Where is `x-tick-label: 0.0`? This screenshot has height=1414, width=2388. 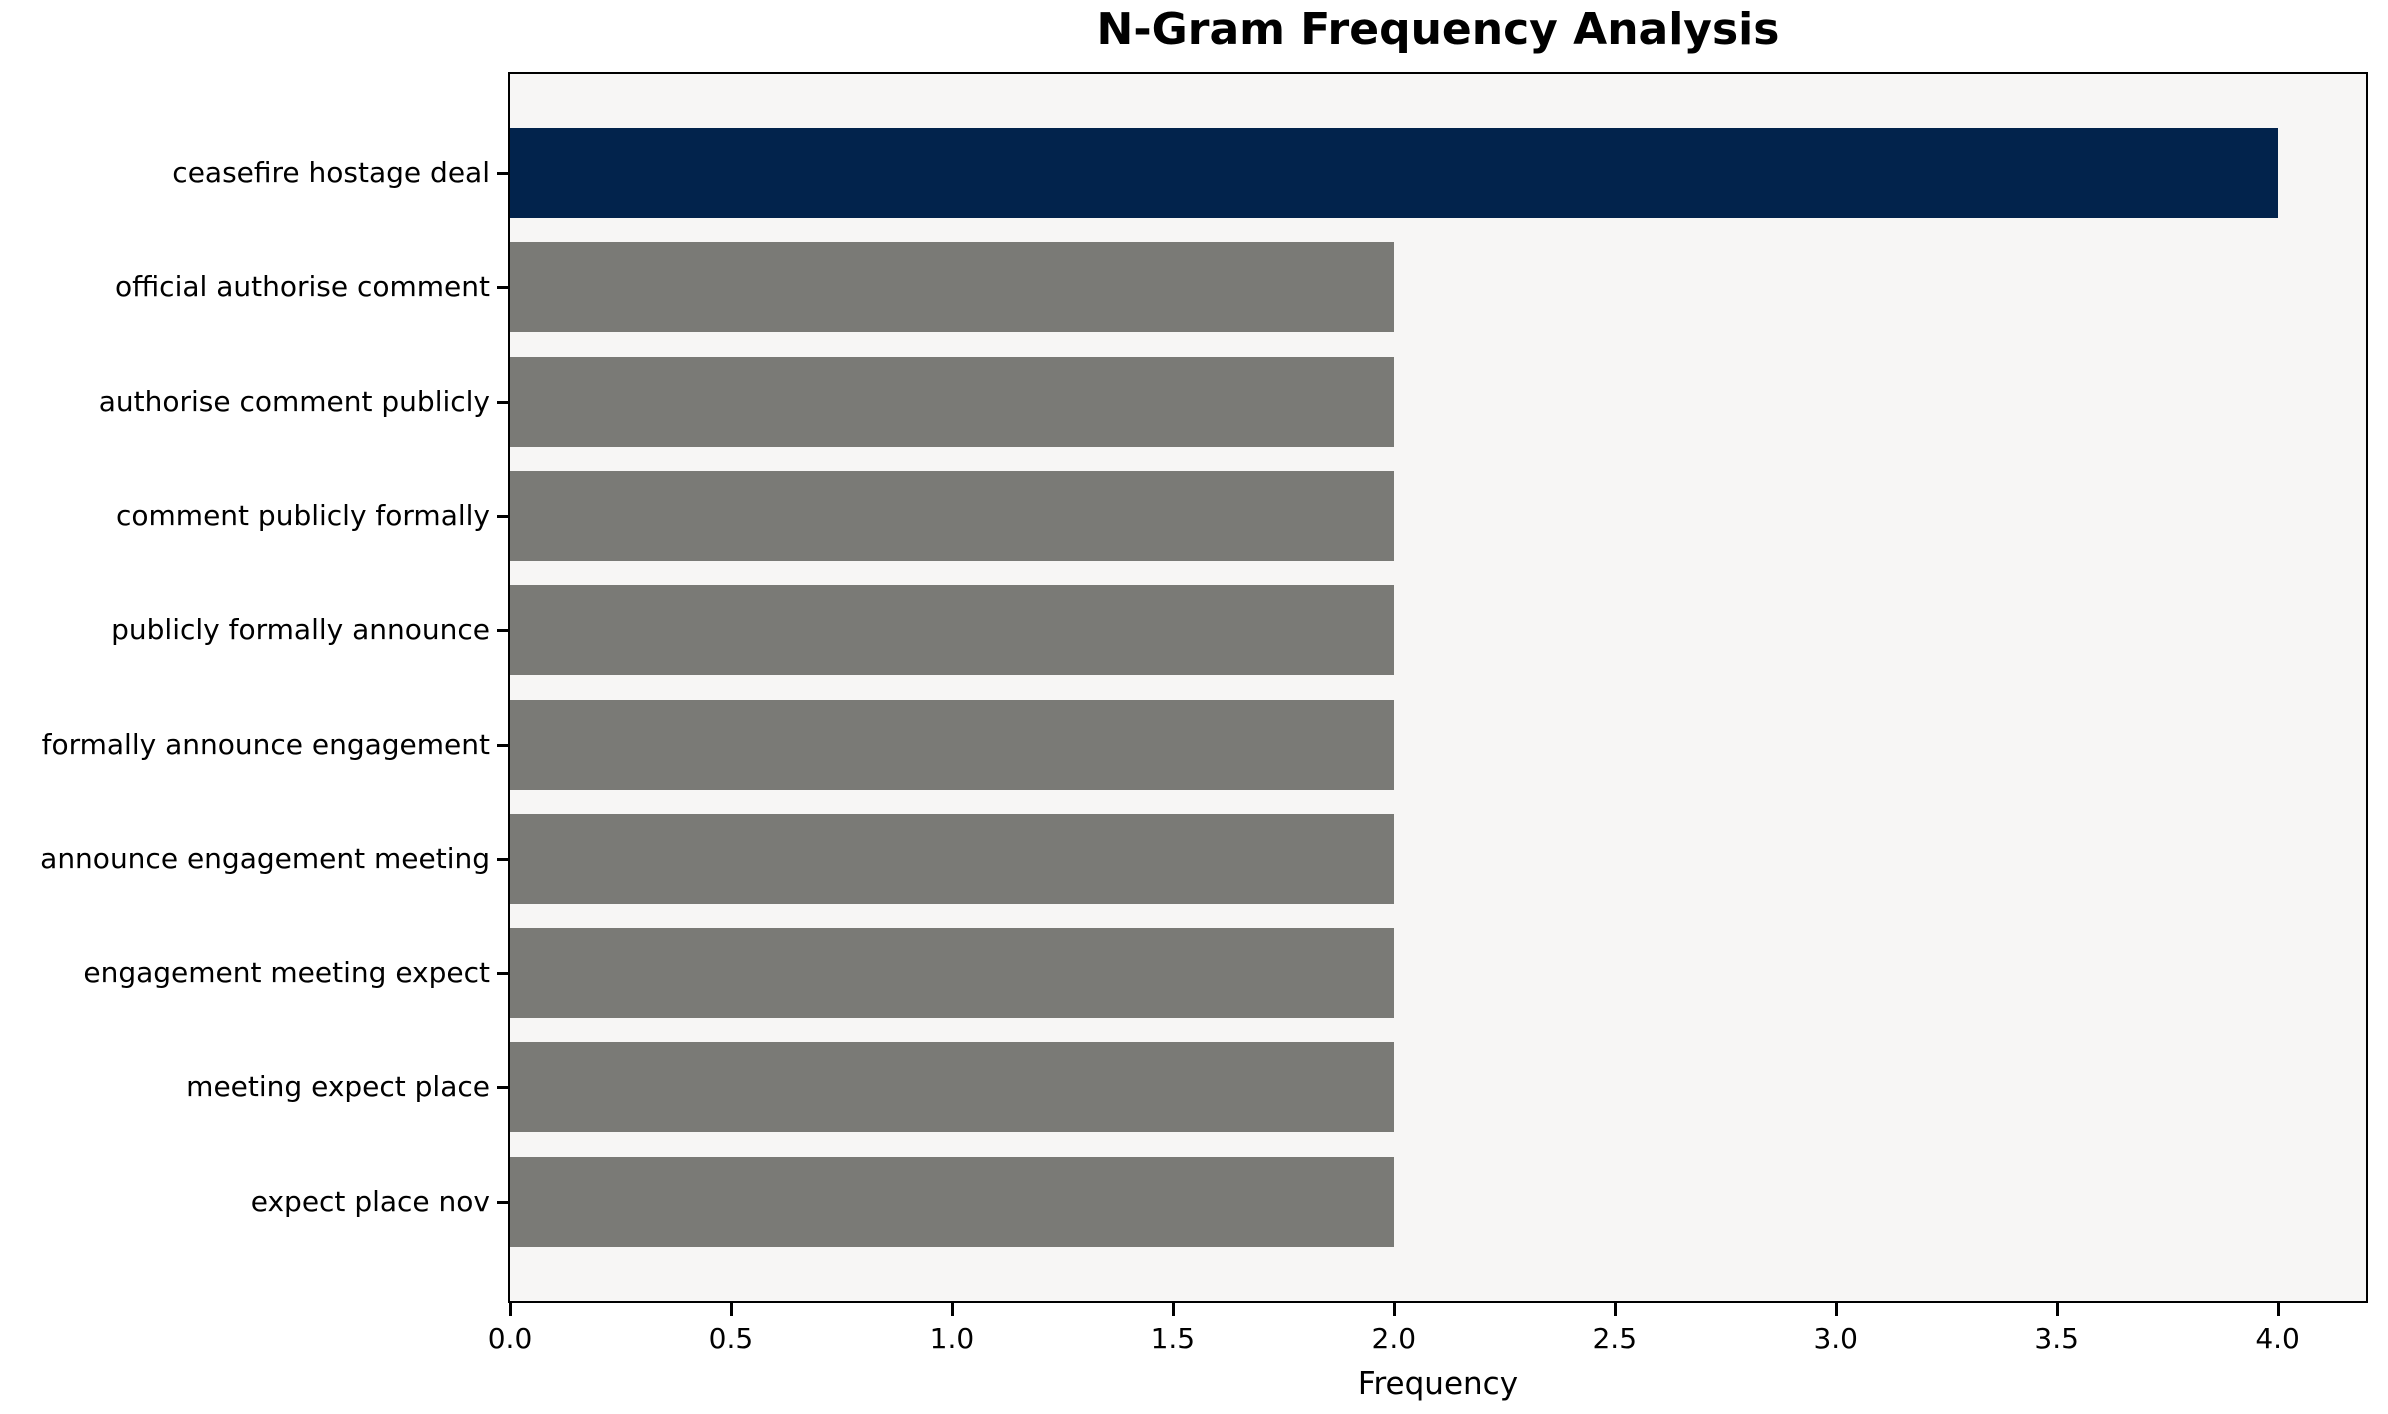
x-tick-label: 0.0 is located at coordinates (510, 1338).